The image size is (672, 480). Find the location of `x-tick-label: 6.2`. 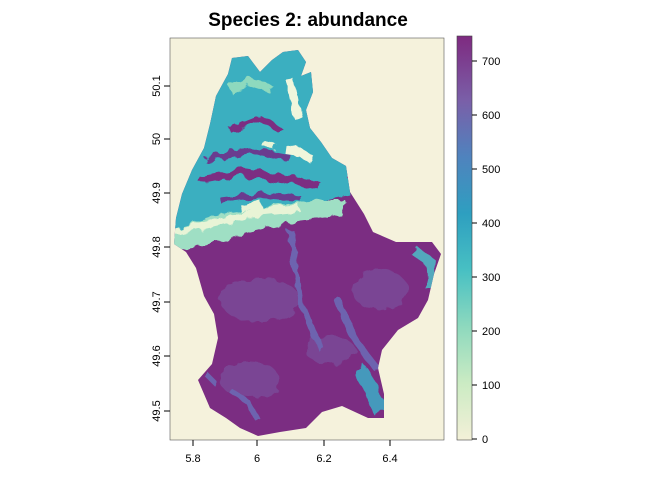

x-tick-label: 6.2 is located at coordinates (323, 459).